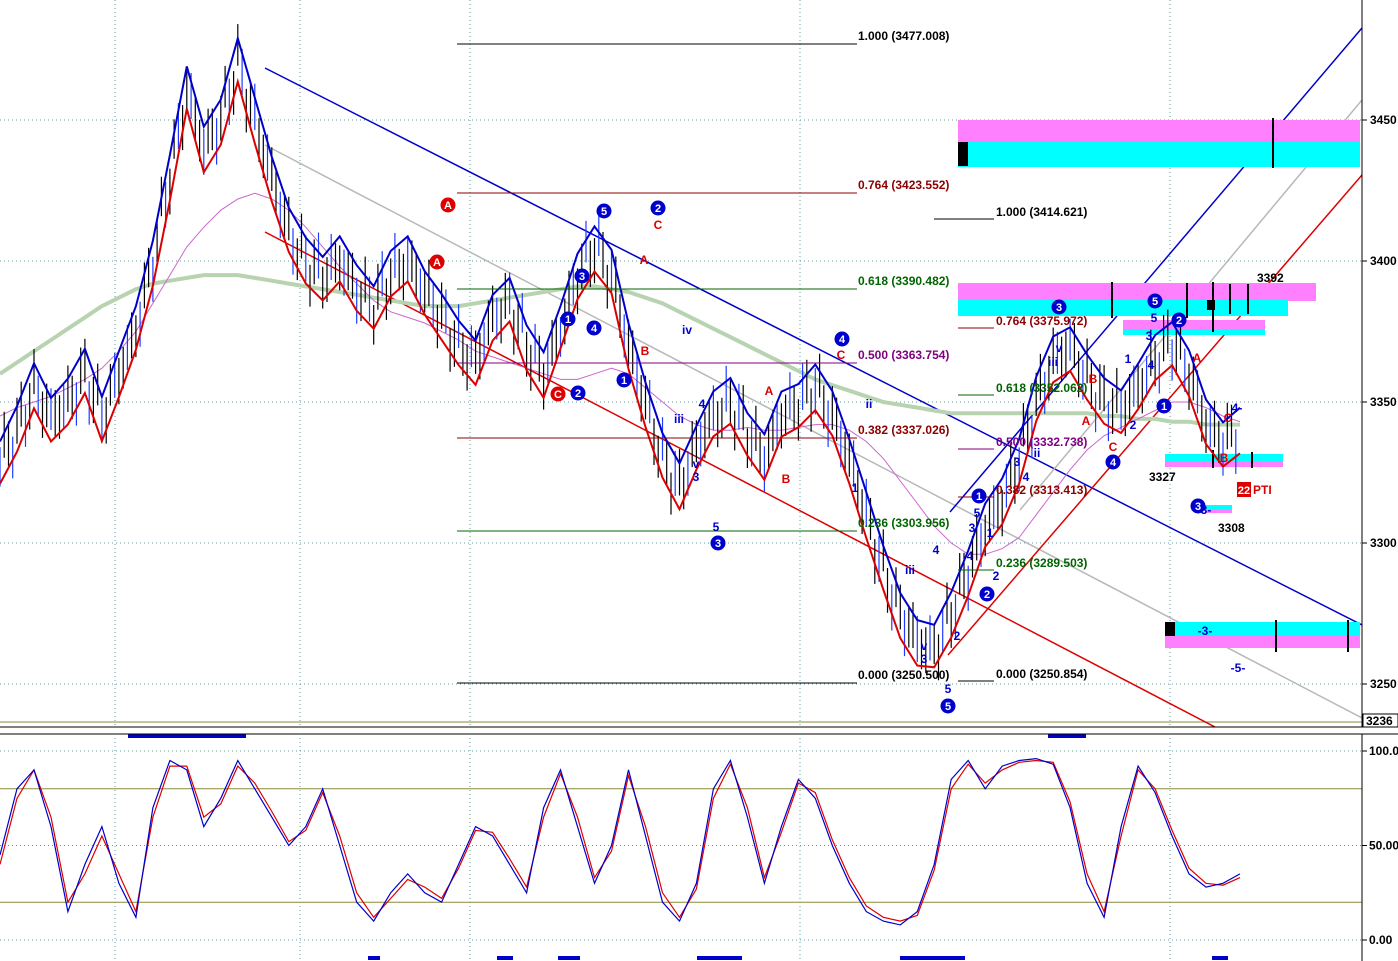 The image size is (1398, 961). What do you see at coordinates (1237, 408) in the screenshot?
I see `wave-label: 4-` at bounding box center [1237, 408].